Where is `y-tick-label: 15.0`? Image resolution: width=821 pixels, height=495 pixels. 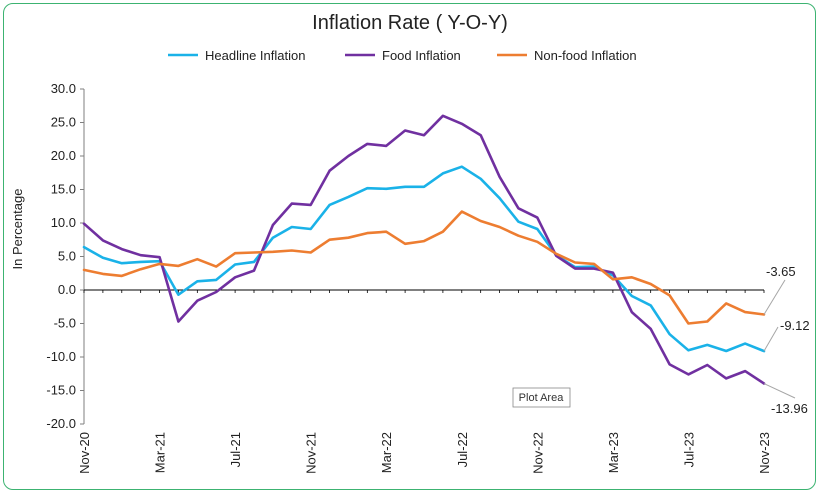 y-tick-label: 15.0 is located at coordinates (63, 189).